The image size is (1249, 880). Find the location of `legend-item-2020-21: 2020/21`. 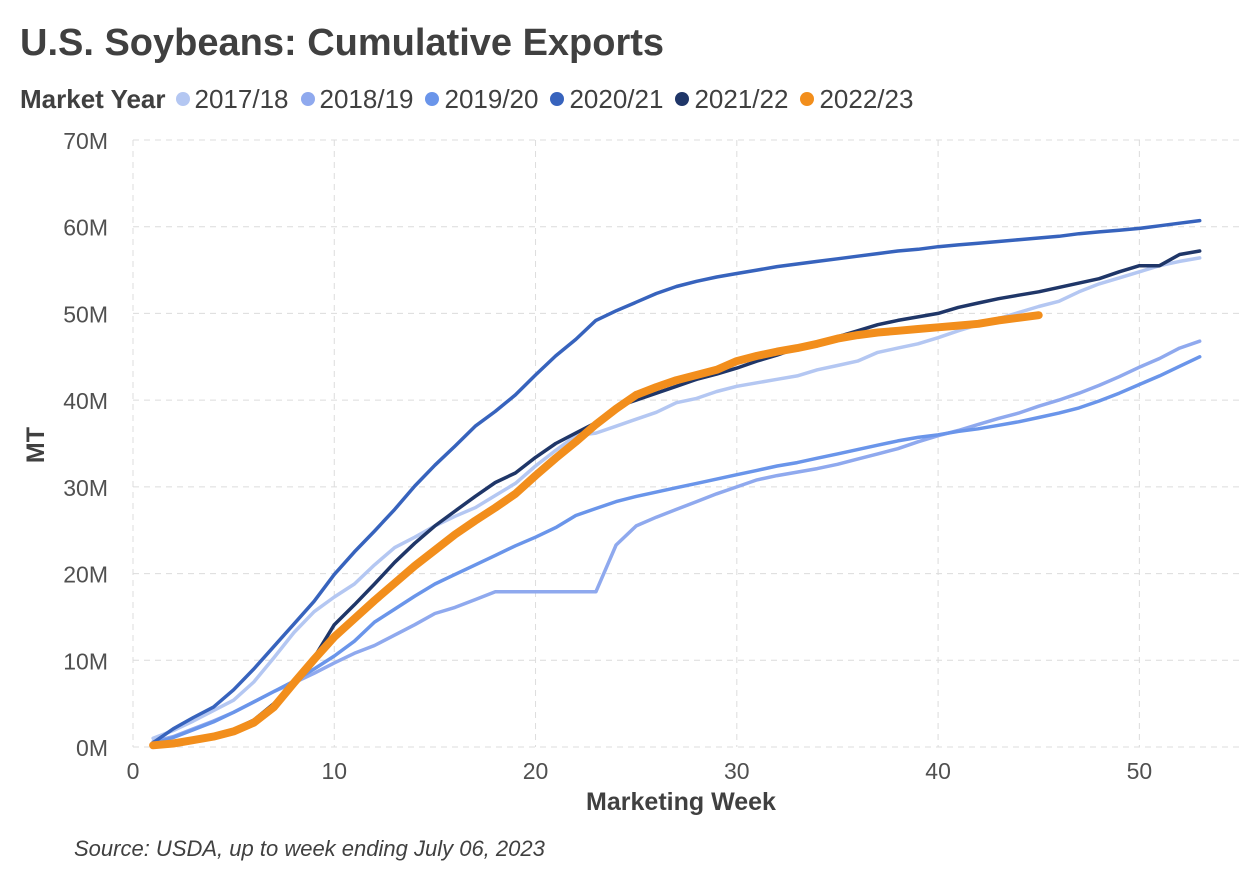

legend-item-2020-21: 2020/21 is located at coordinates (606, 99).